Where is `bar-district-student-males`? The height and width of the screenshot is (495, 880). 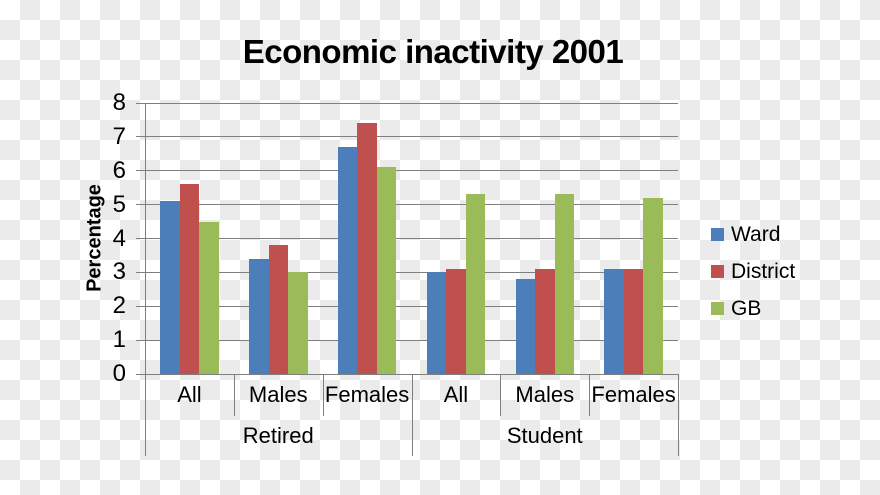
bar-district-student-males is located at coordinates (545, 321).